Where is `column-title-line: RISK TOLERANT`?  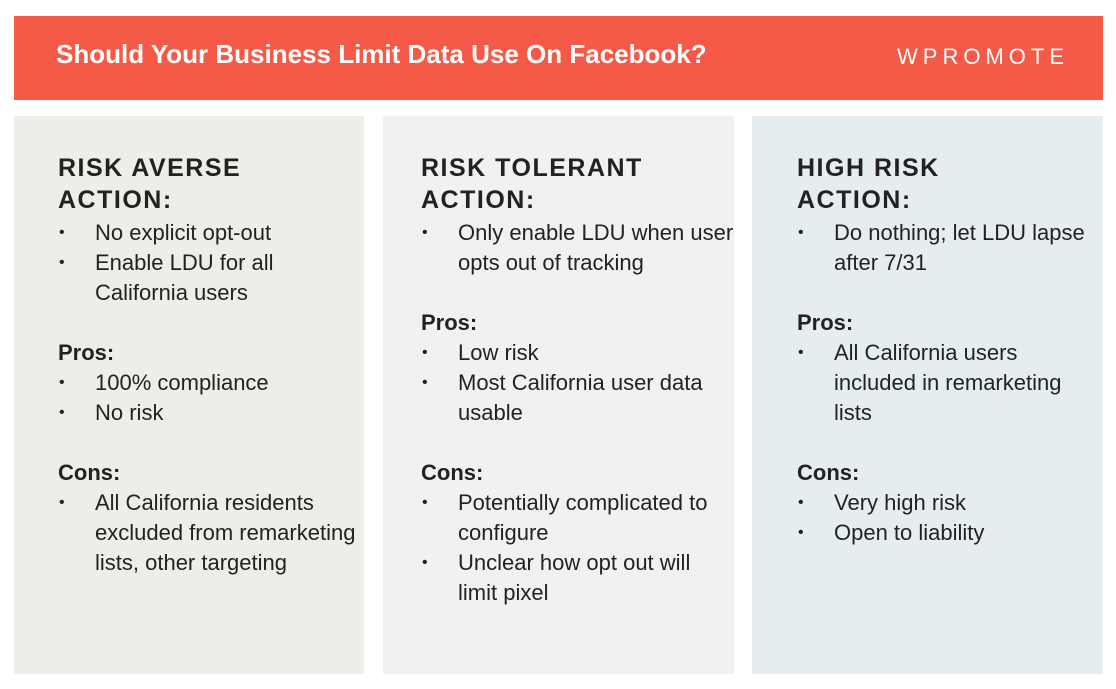
column-title-line: RISK TOLERANT is located at coordinates (532, 168).